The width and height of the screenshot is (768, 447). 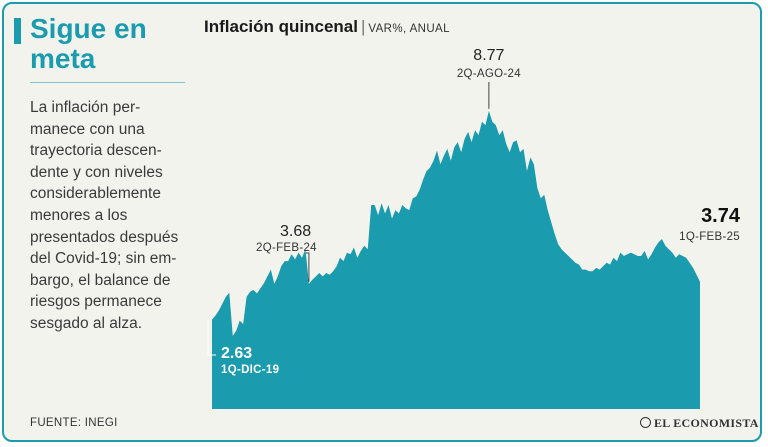 I want to click on body-line: trayectoria descen-, so click(x=96, y=151).